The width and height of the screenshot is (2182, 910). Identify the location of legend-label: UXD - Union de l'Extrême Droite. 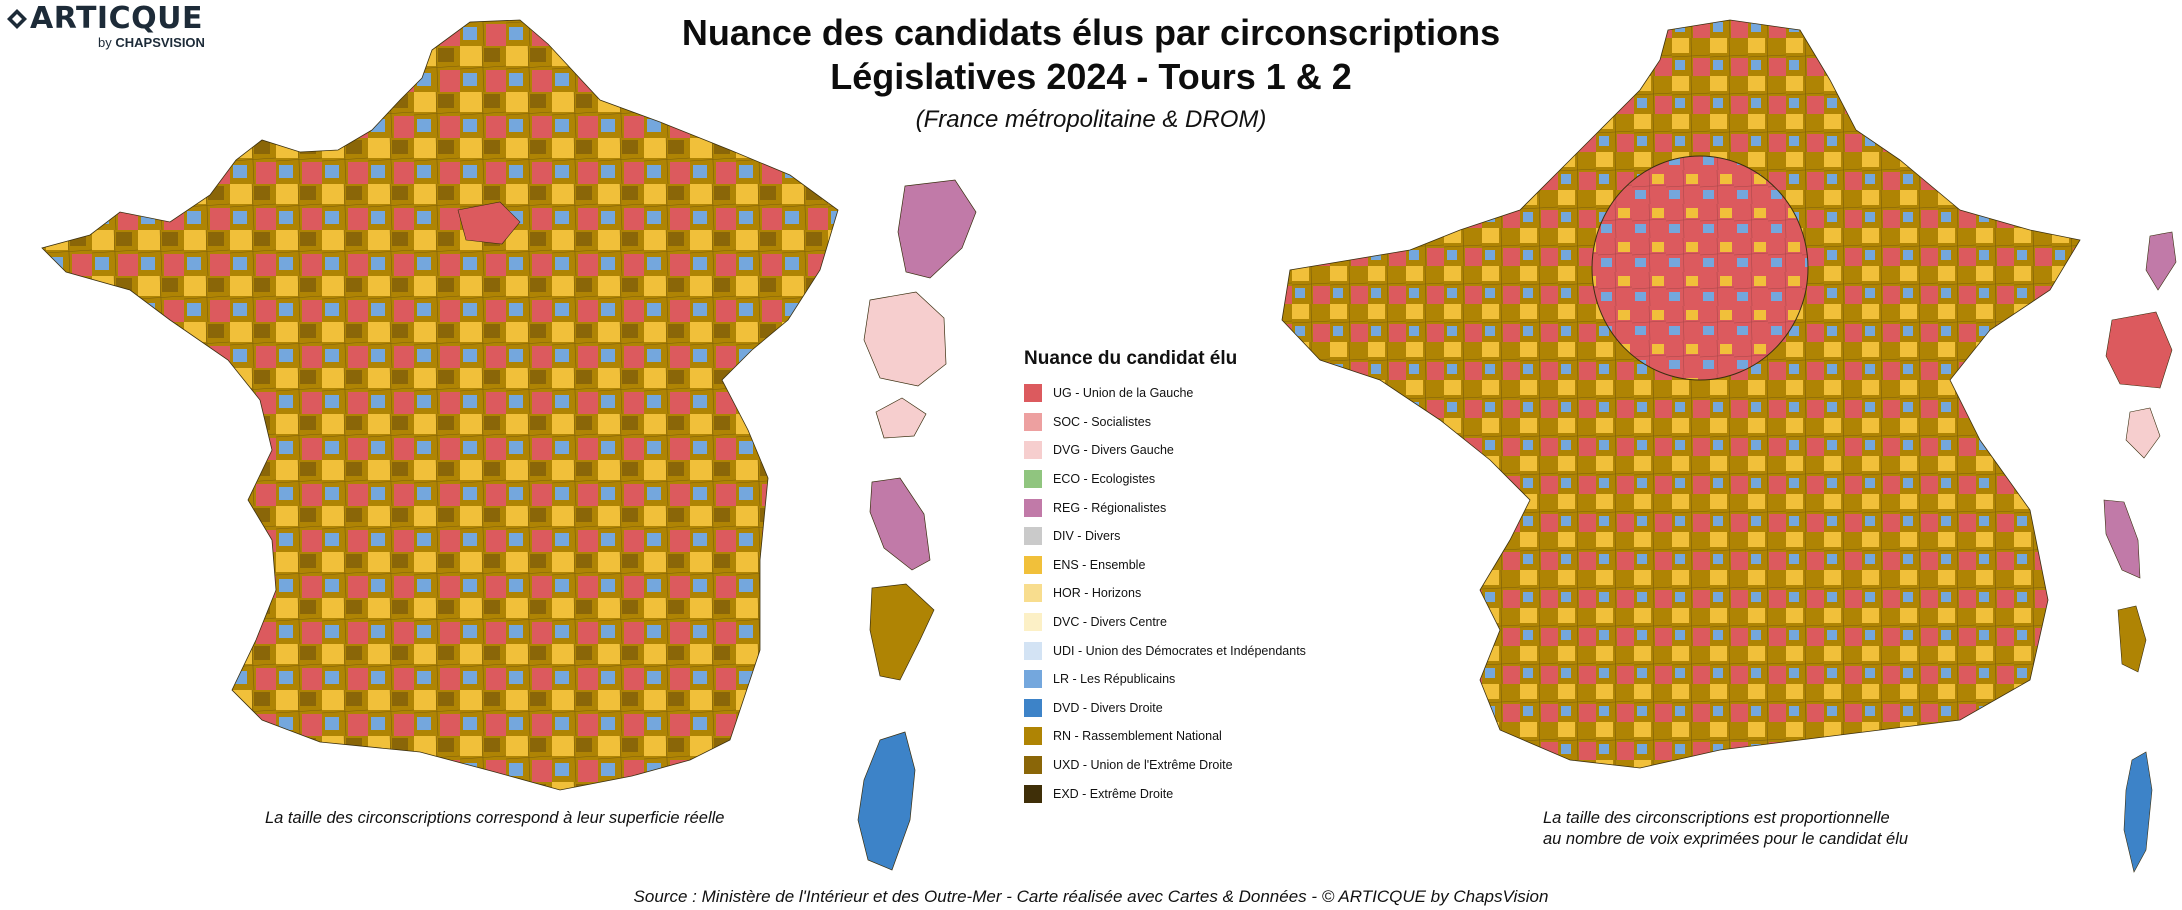
(1143, 765).